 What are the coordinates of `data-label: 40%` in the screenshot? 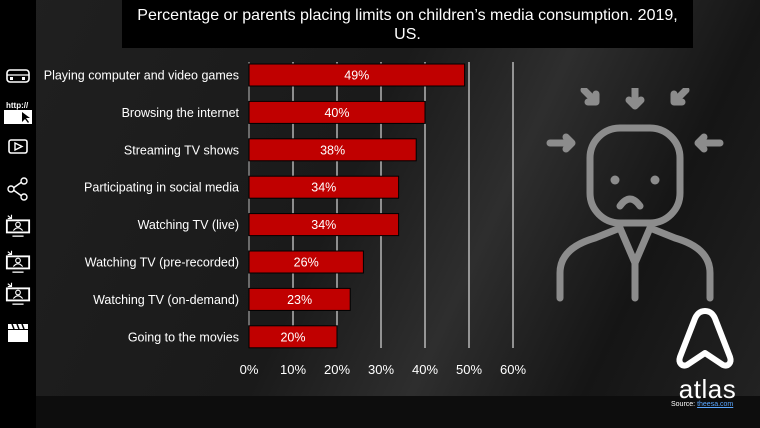 It's located at (336, 113).